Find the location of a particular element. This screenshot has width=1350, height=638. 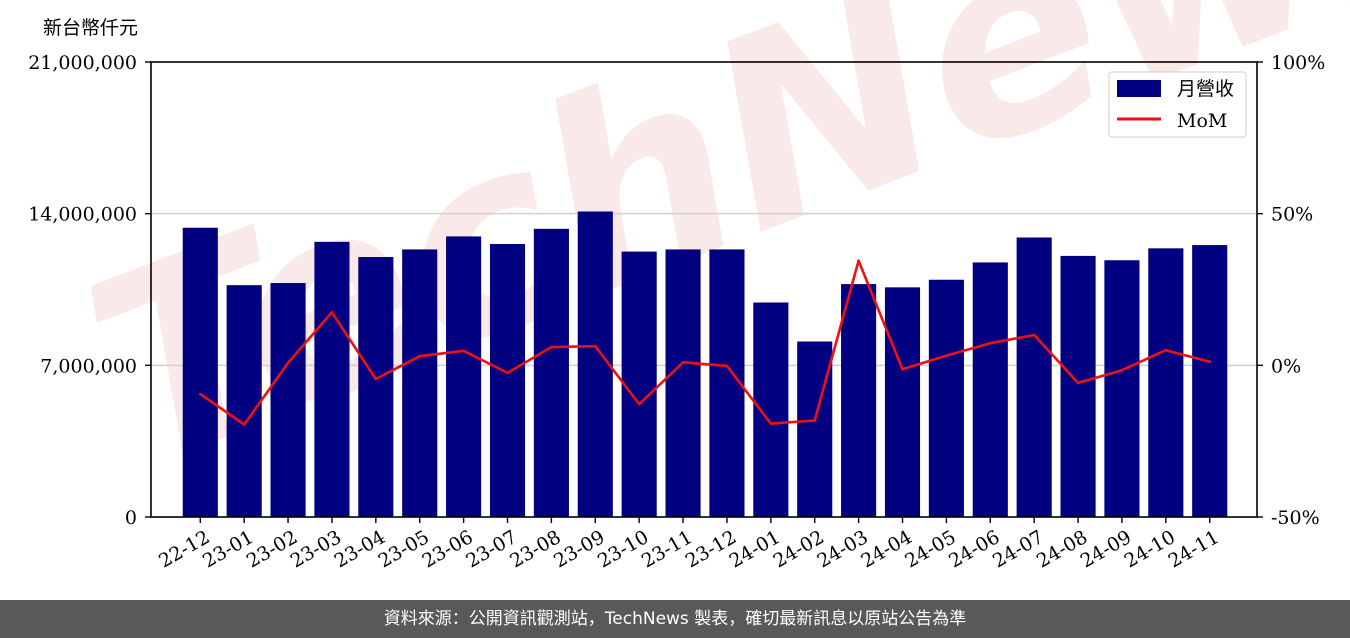

right-tick-label: -50% is located at coordinates (1295, 518).